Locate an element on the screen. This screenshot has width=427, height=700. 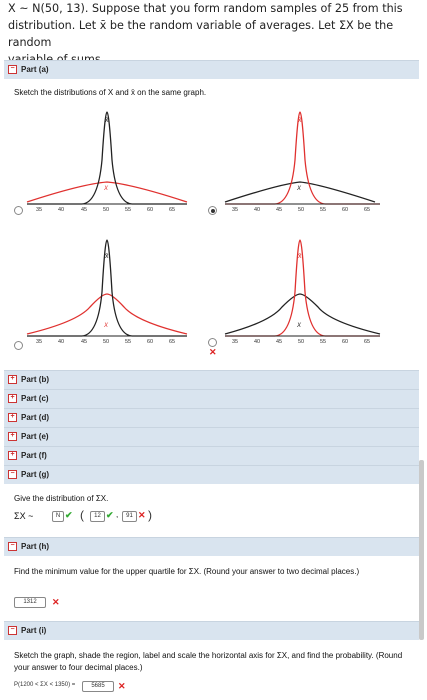
part-g-instruction: Give the distribution of ΣX. is located at coordinates (61, 498).